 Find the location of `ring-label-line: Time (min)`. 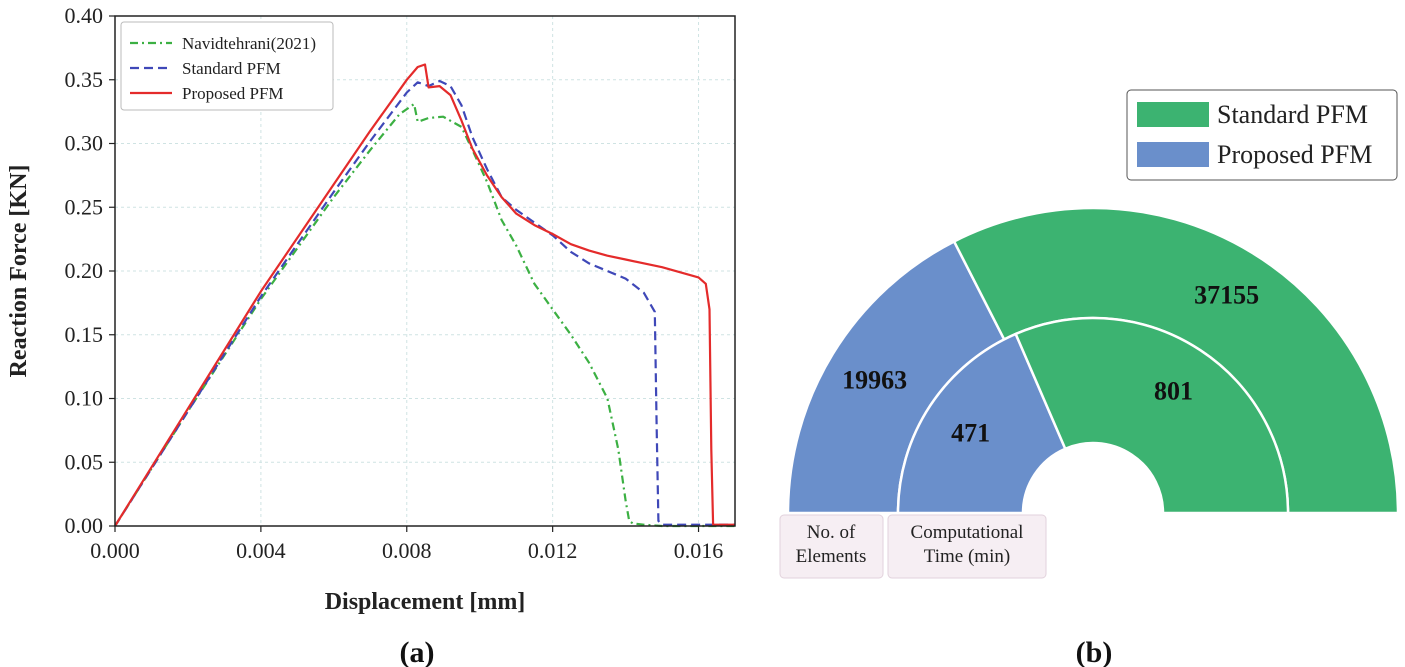

ring-label-line: Time (min) is located at coordinates (967, 556).